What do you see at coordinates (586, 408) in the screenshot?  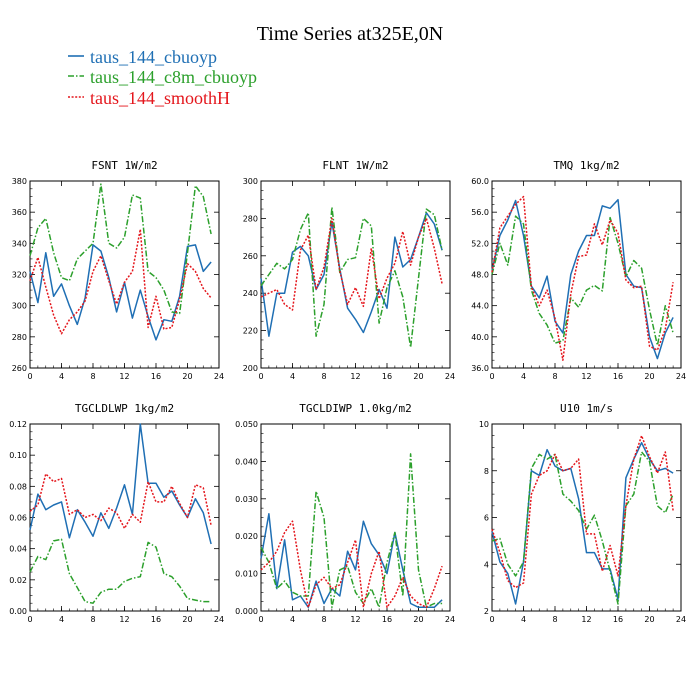 I see `panel-title-u10: U10 1m/s` at bounding box center [586, 408].